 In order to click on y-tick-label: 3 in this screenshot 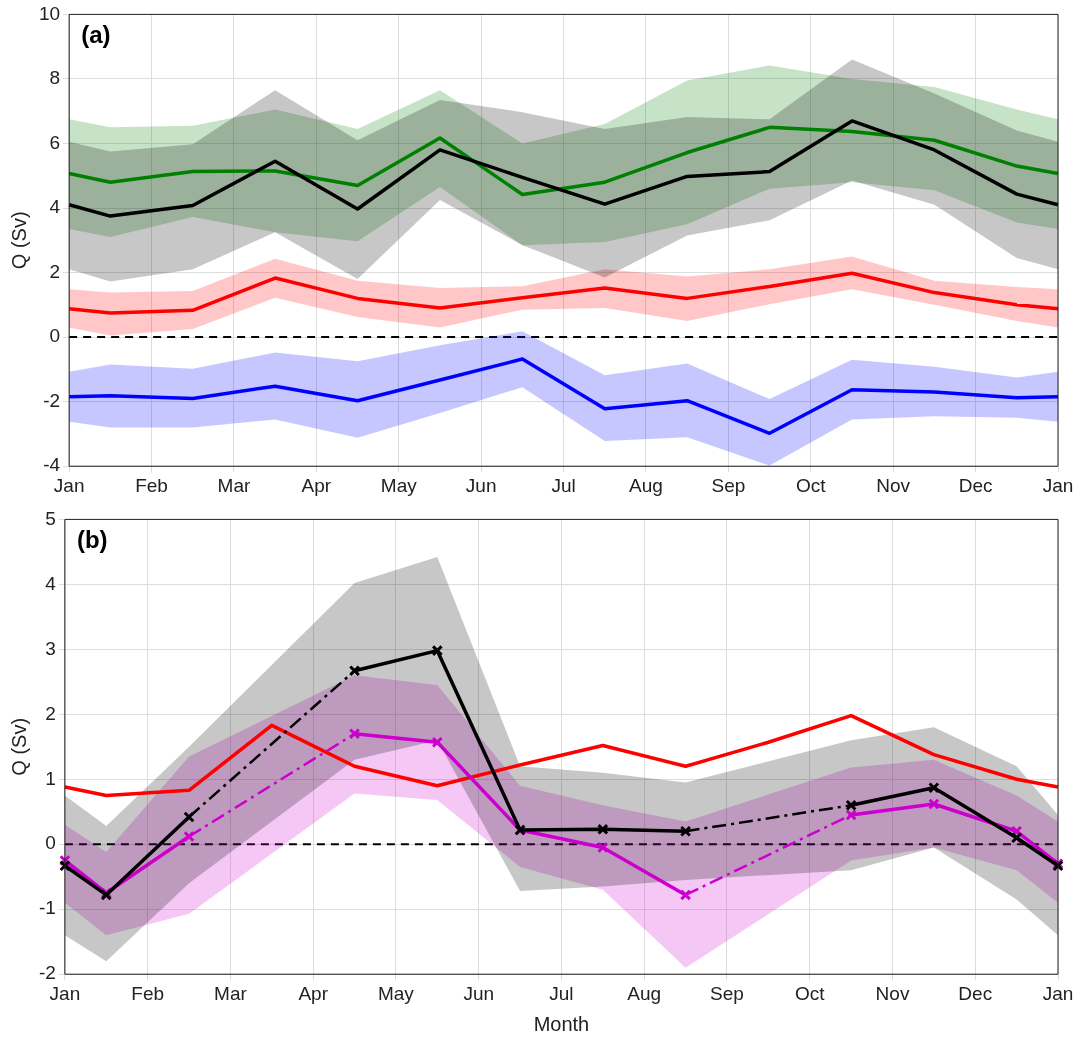, I will do `click(50, 648)`.